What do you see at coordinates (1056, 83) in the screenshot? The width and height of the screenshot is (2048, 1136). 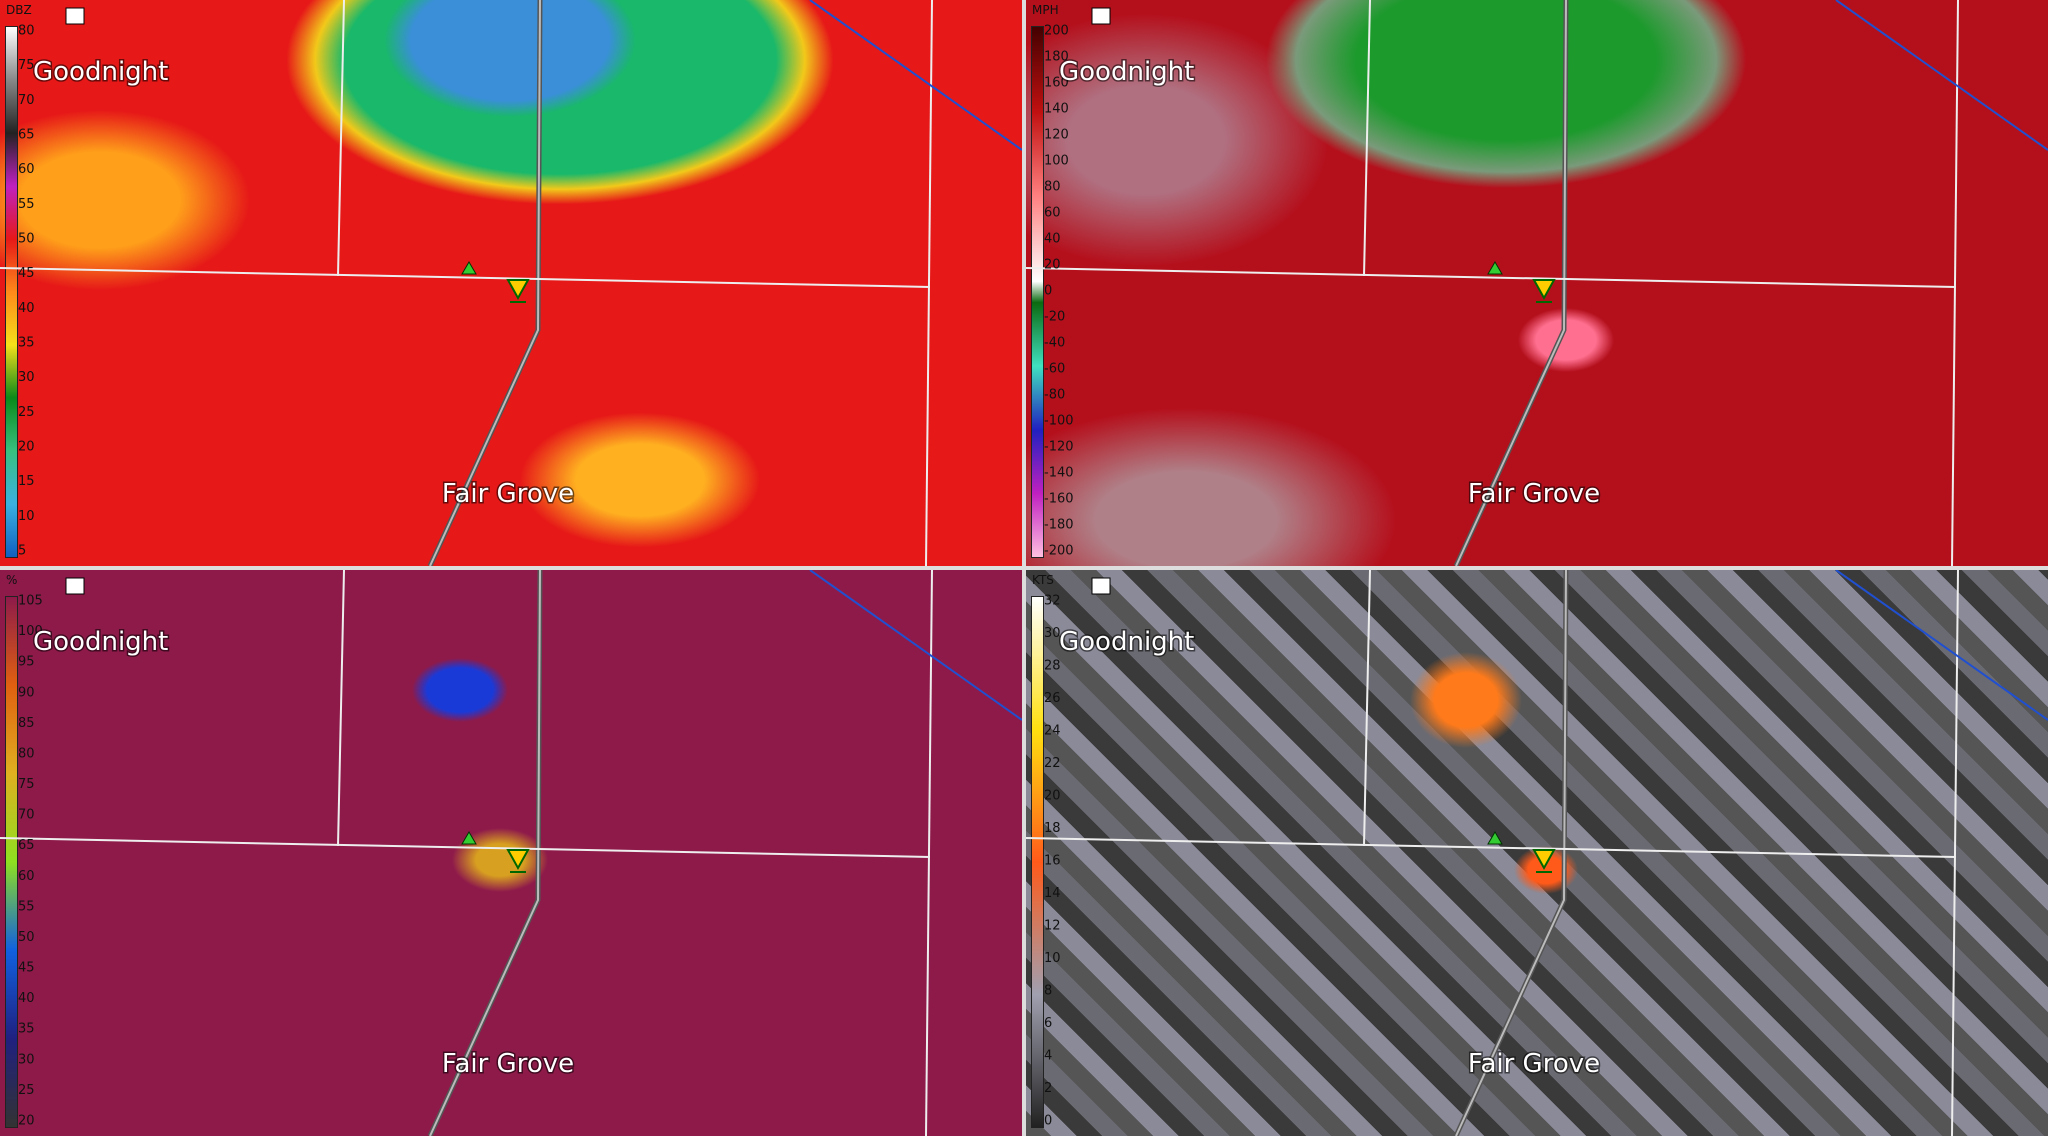 I see `scale-label: 160` at bounding box center [1056, 83].